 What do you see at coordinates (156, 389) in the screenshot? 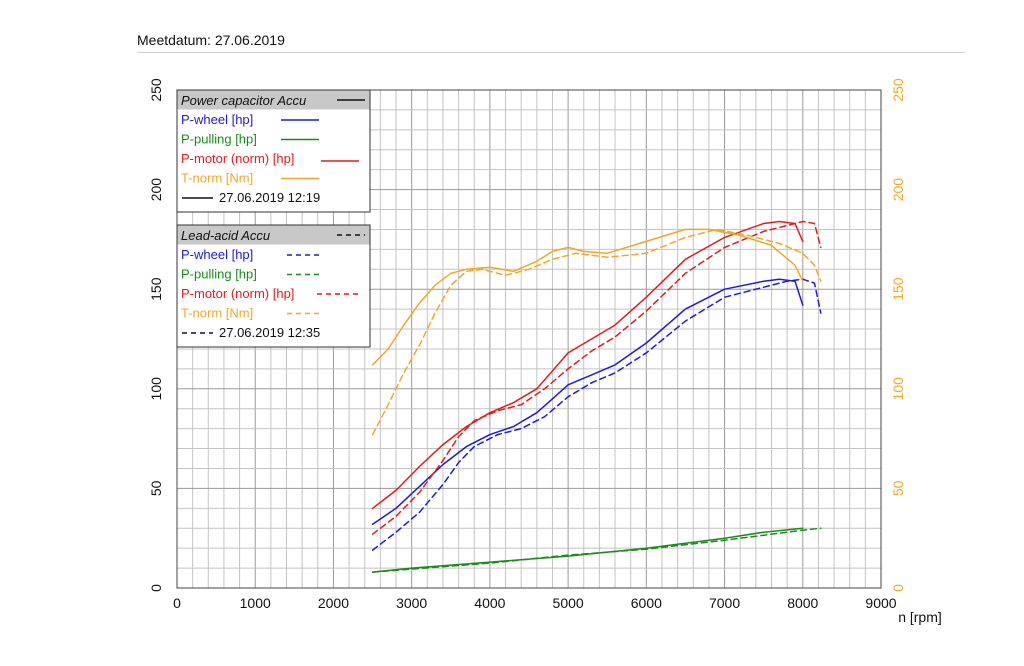
I see `y-tick-left: 100` at bounding box center [156, 389].